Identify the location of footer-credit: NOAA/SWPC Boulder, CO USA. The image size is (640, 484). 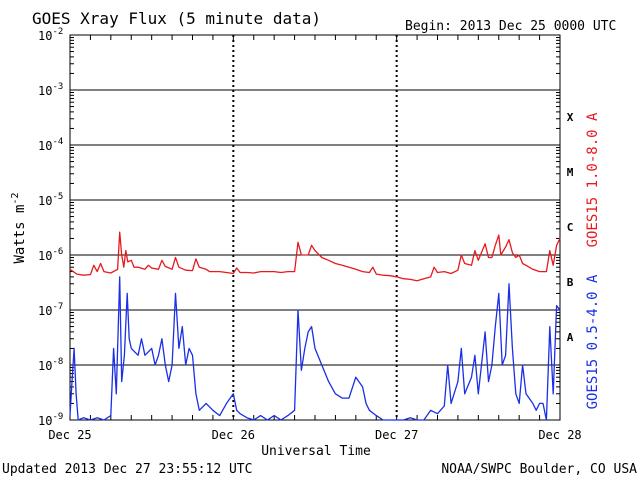
(539, 469).